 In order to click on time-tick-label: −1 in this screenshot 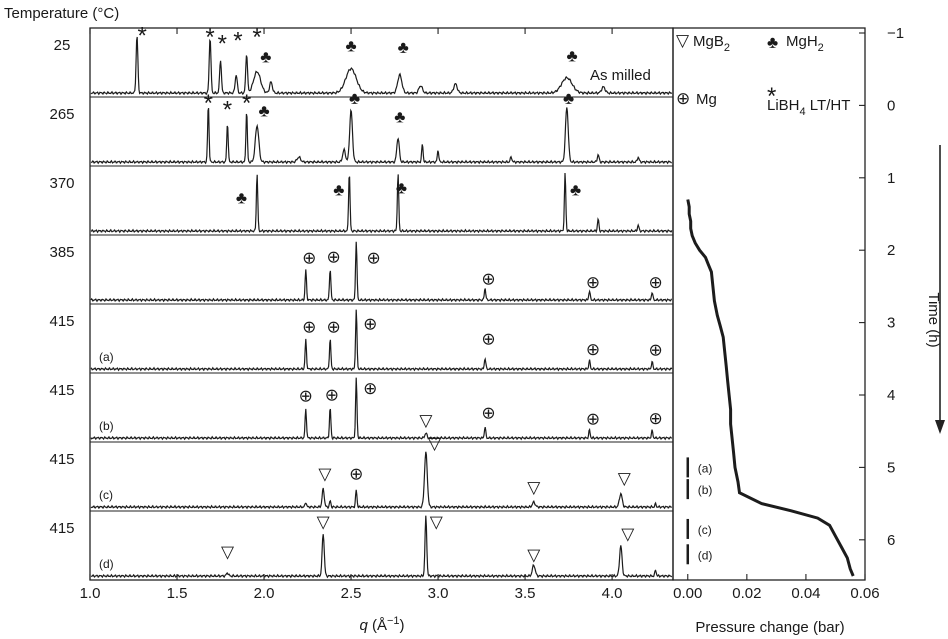, I will do `click(895, 33)`.